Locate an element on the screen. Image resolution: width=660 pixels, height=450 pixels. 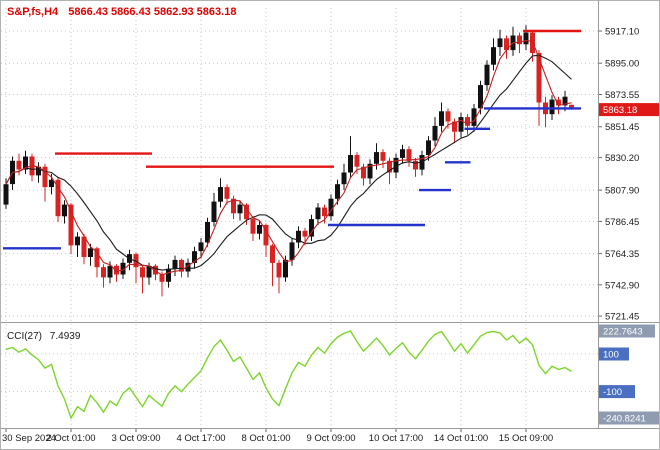
indicator-name: CCI(27) is located at coordinates (24, 336).